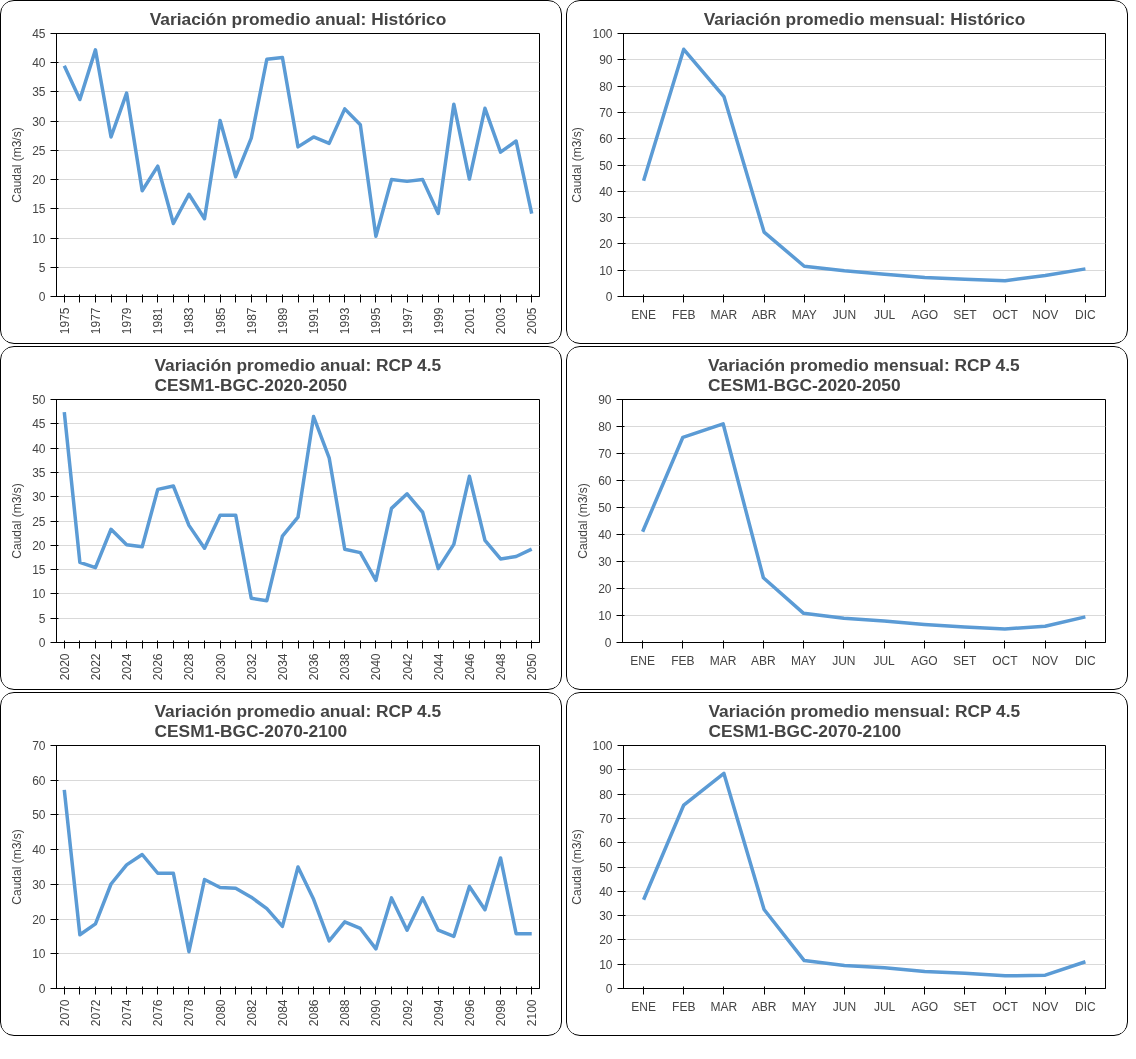  I want to click on x-tick-label: 2034, so click(282, 667).